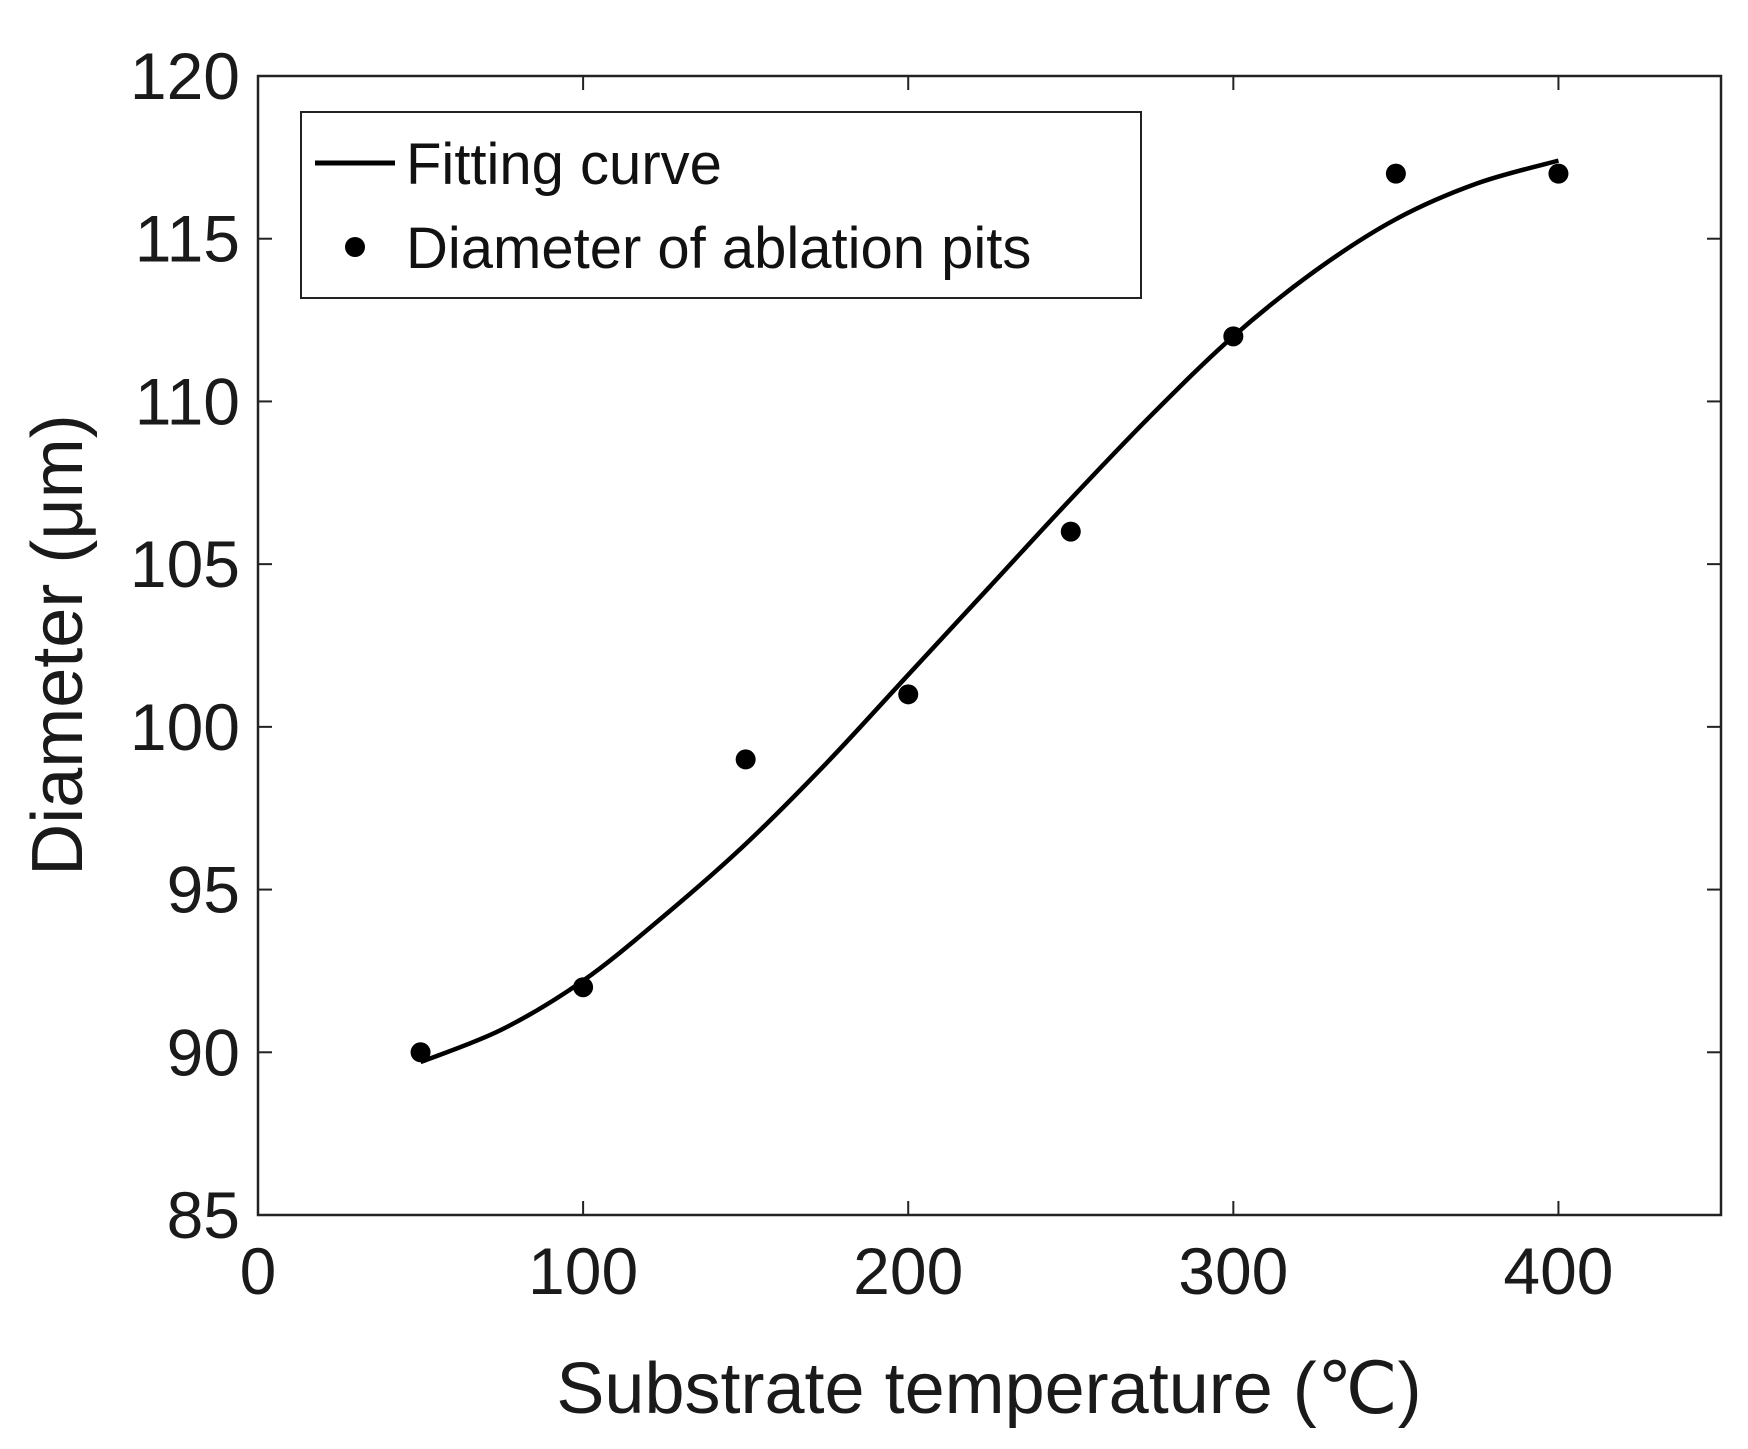  What do you see at coordinates (258, 1271) in the screenshot?
I see `x-tick-label: 0` at bounding box center [258, 1271].